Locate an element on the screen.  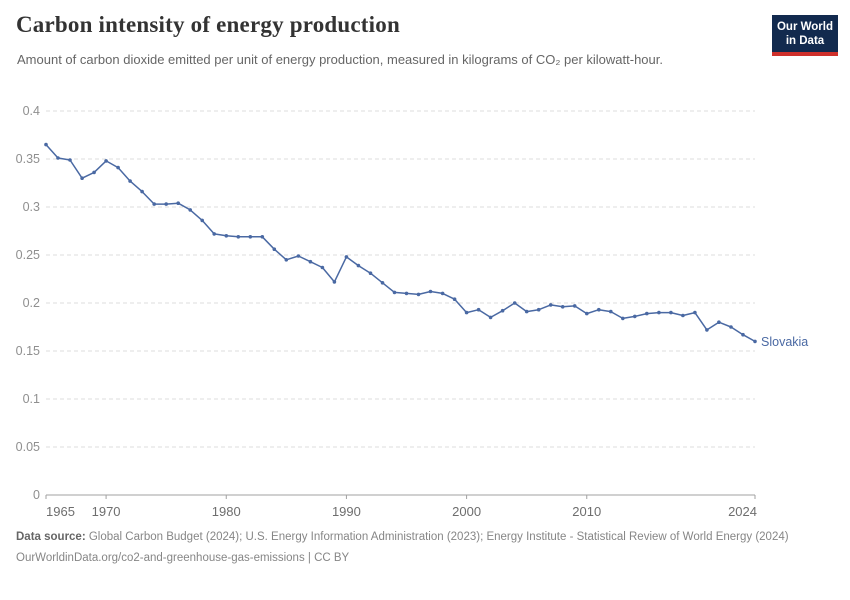
y-tick-label: 0.2 is located at coordinates (31, 303).